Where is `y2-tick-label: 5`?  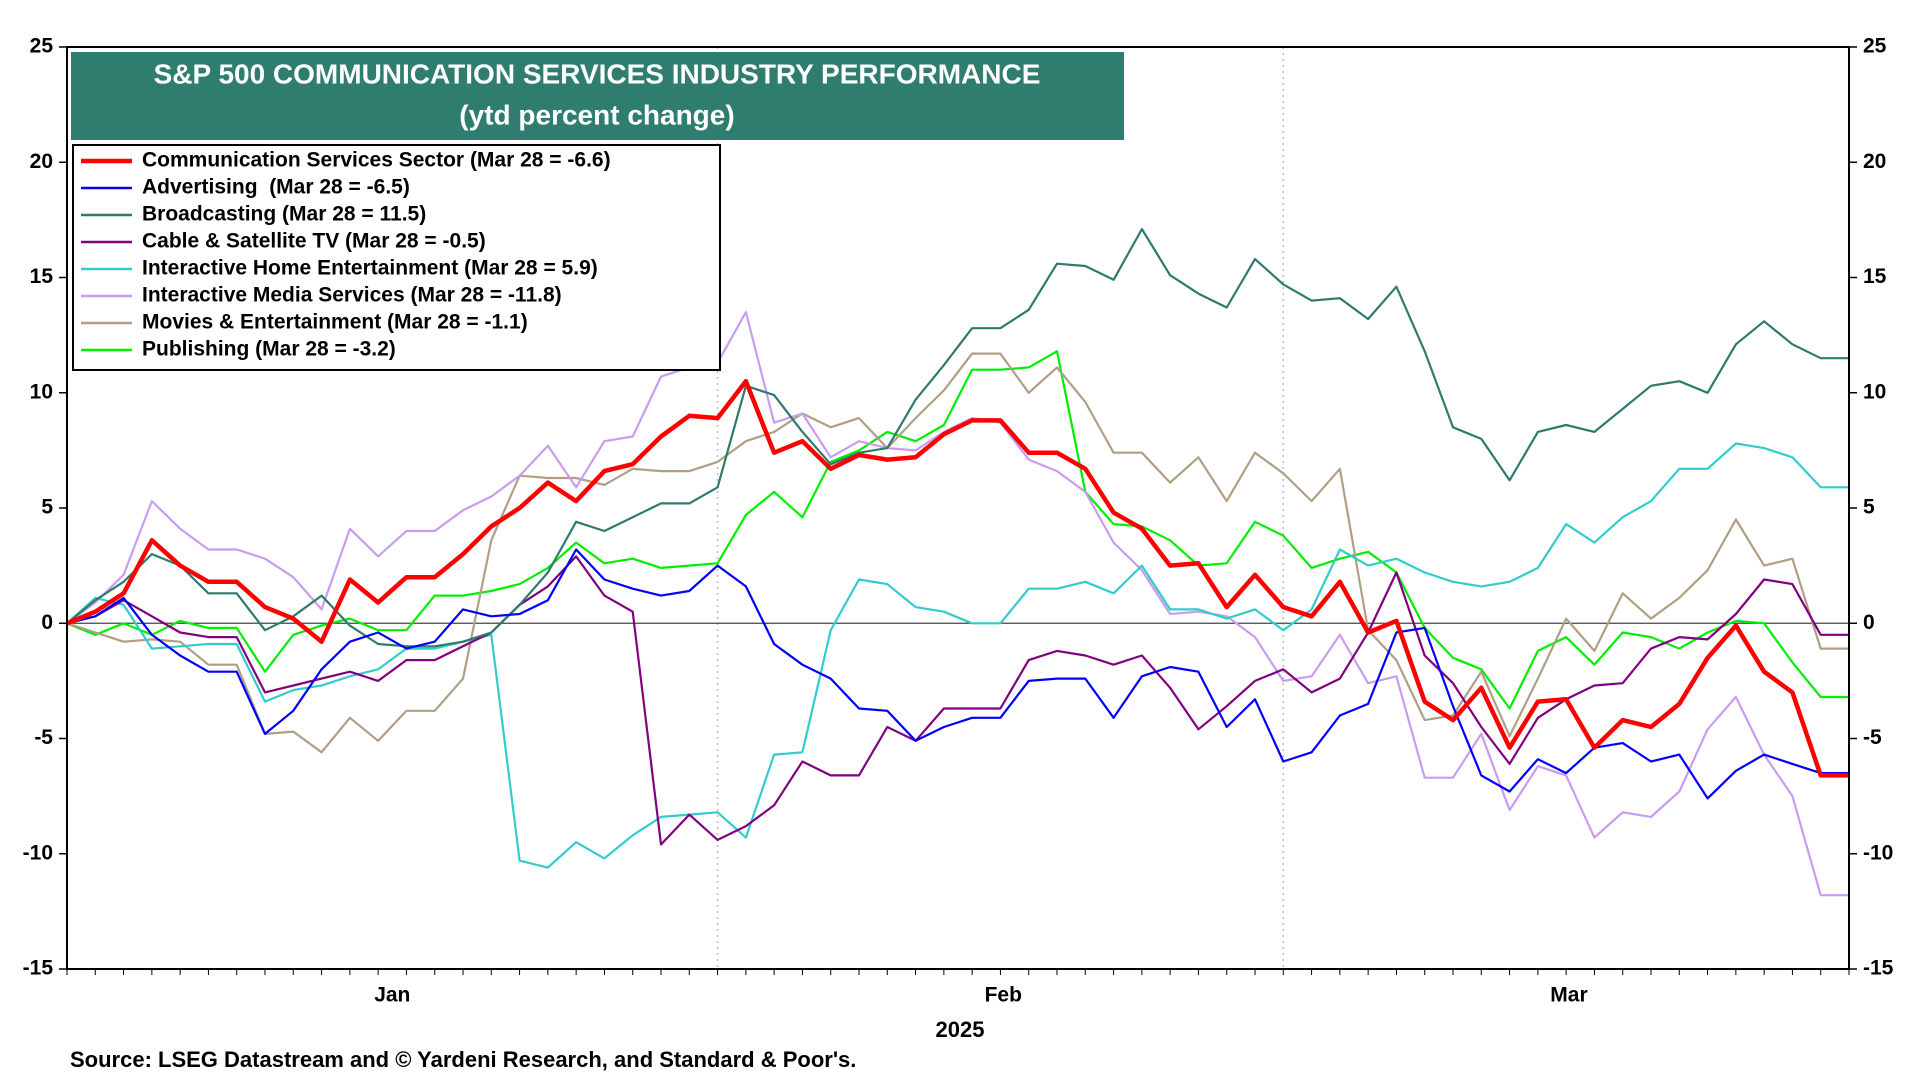 y2-tick-label: 5 is located at coordinates (1869, 507).